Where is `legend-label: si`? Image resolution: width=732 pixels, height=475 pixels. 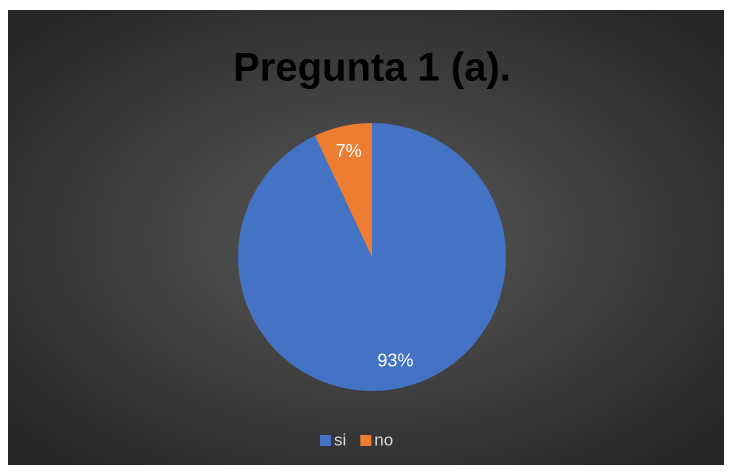 legend-label: si is located at coordinates (340, 439).